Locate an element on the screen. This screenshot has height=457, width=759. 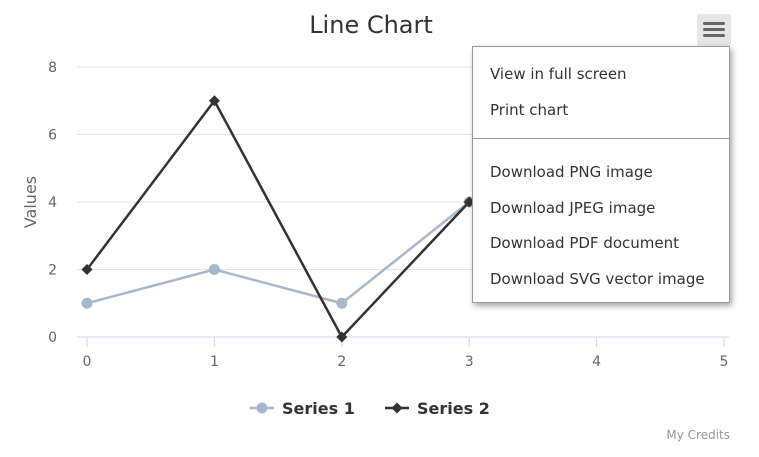
x-tick-label: 4 is located at coordinates (596, 362).